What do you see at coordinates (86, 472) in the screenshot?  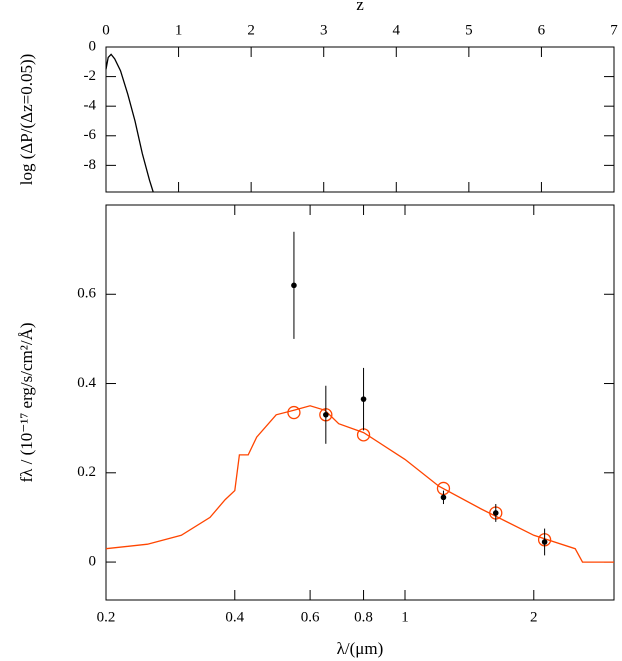 I see `y-tick-label: 0.2` at bounding box center [86, 472].